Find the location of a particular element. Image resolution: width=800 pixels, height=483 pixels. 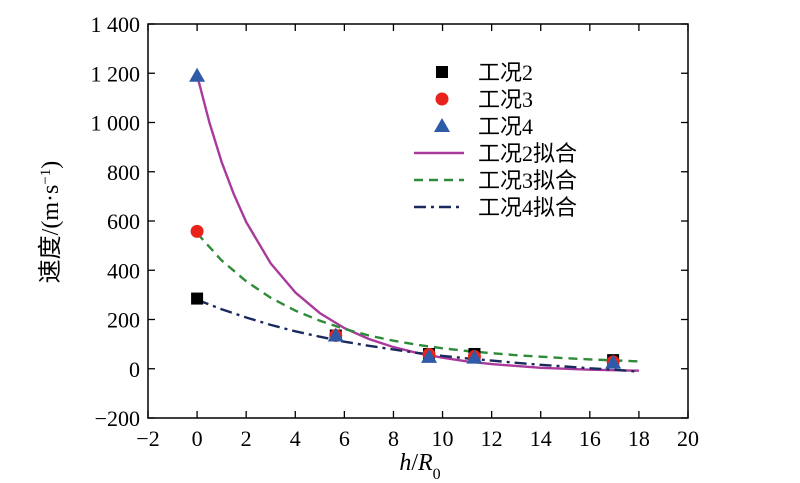

x-tick-label: 6 is located at coordinates (344, 438).